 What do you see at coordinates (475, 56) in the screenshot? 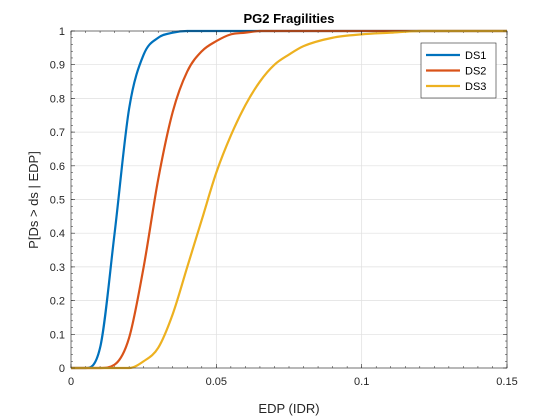
I see `legend-label-ds1: DS1` at bounding box center [475, 56].